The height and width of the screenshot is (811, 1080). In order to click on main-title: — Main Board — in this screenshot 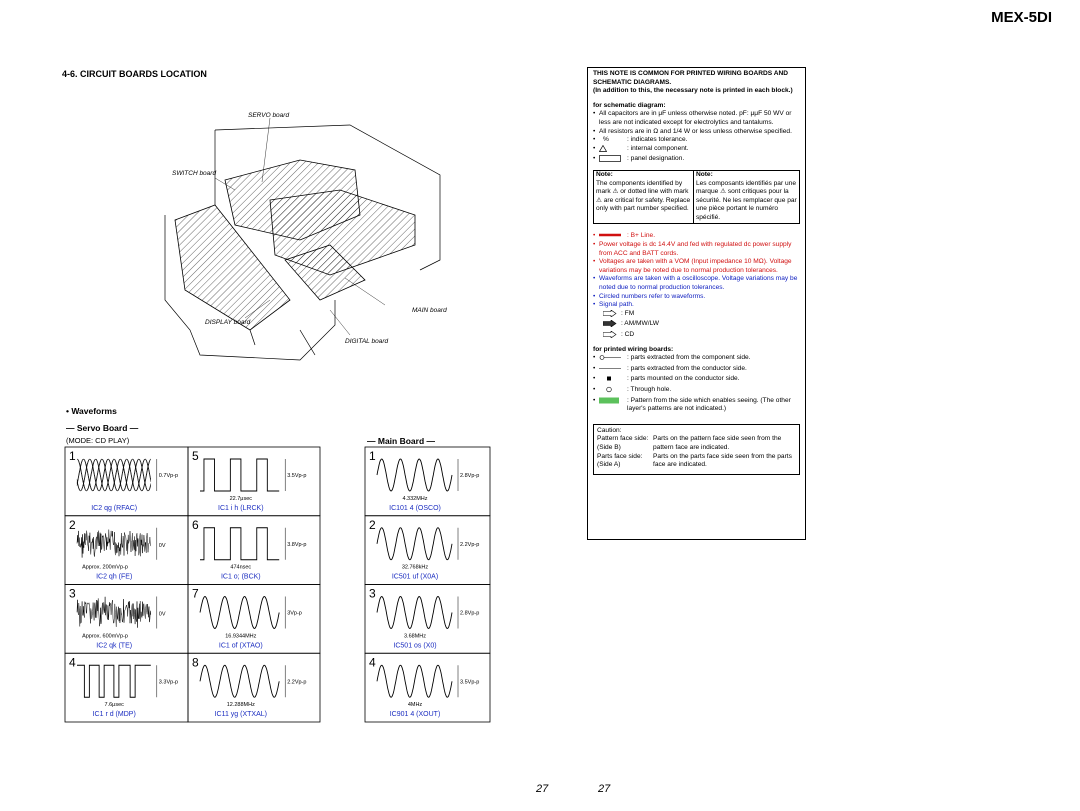, I will do `click(401, 441)`.